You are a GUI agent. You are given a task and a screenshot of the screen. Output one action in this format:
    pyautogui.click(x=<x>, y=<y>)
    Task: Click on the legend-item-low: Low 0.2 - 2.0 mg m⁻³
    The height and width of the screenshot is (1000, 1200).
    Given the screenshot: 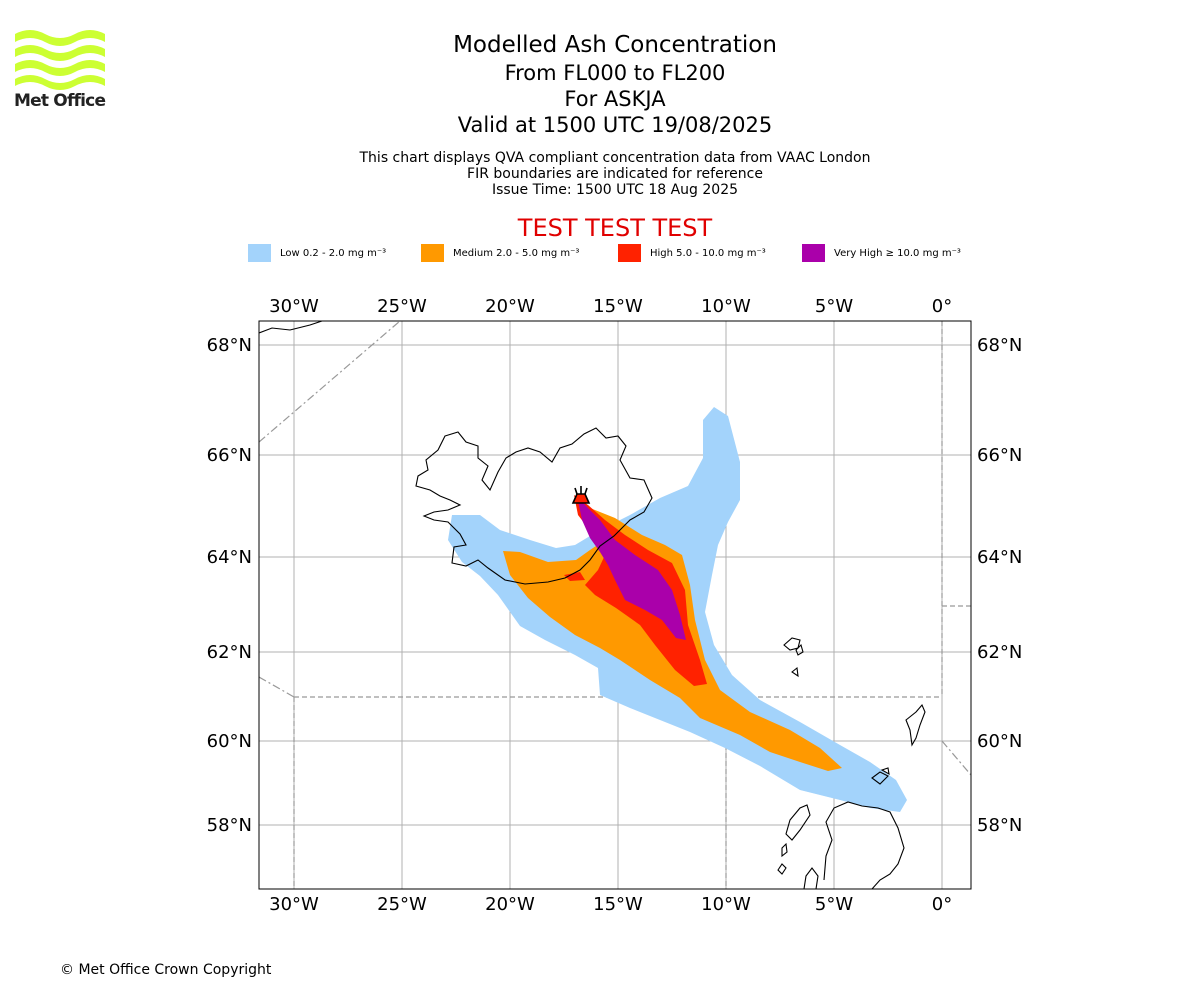 What is the action you would take?
    pyautogui.click(x=317, y=253)
    